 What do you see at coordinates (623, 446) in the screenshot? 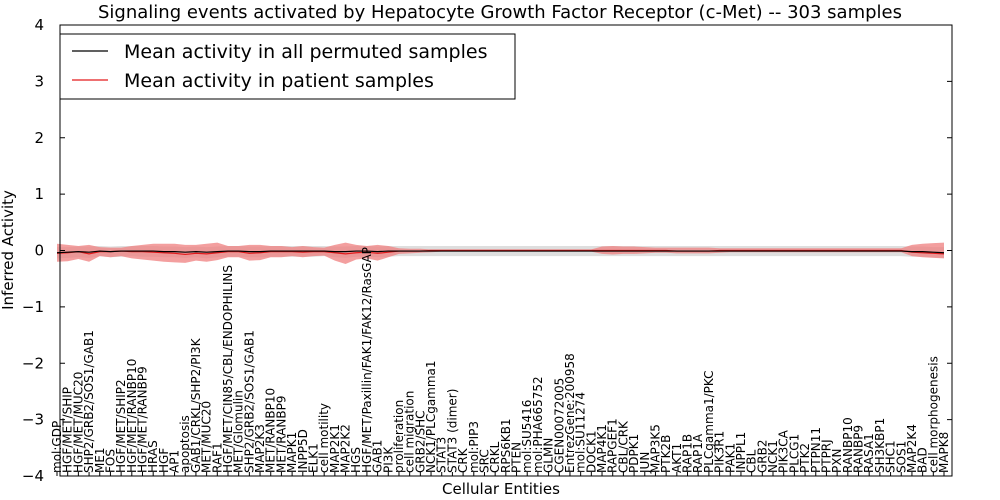
I see `x-tick-label: CBL/CRK` at bounding box center [623, 446].